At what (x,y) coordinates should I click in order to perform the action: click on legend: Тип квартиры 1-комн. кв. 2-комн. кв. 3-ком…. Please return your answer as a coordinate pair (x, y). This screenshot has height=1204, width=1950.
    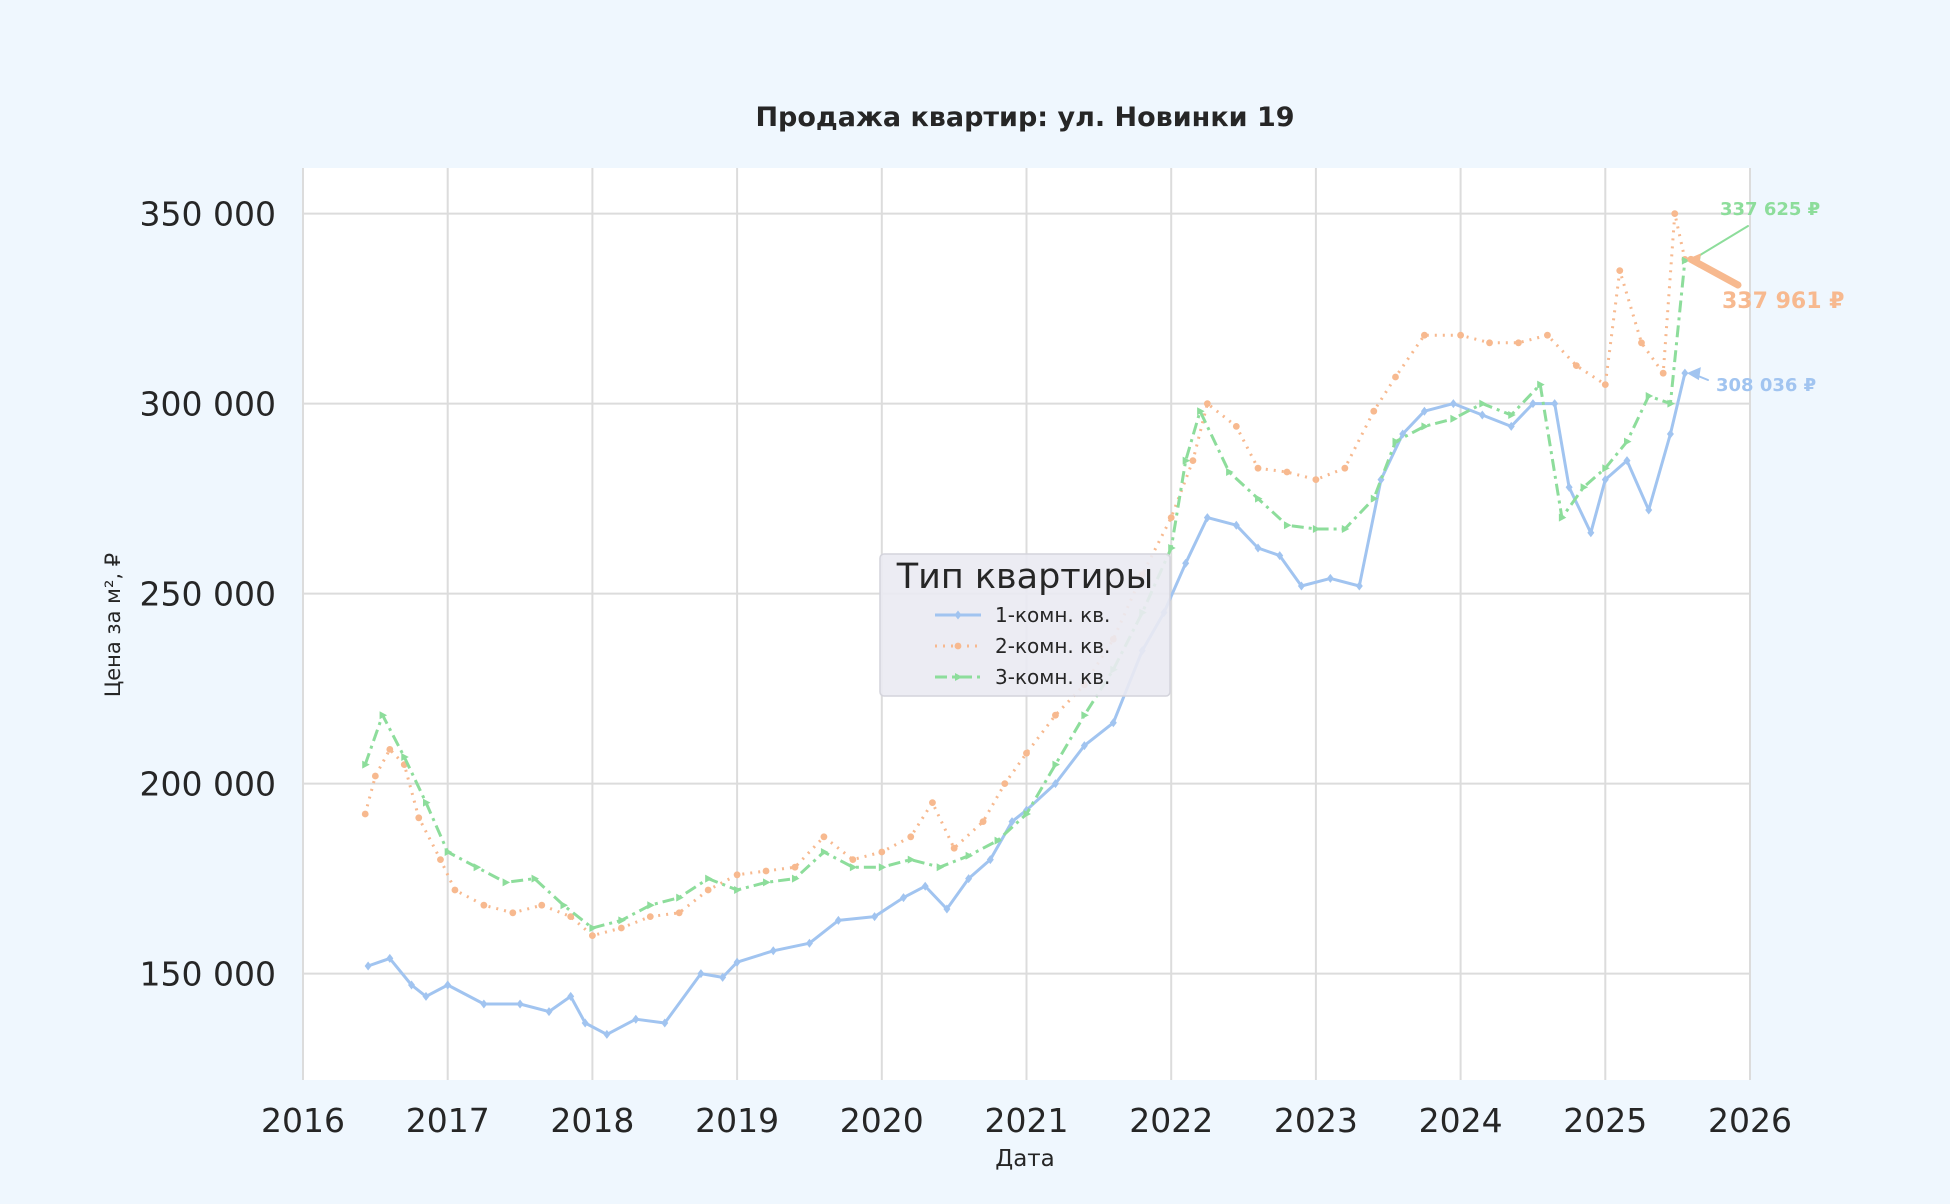
    Looking at the image, I should click on (1025, 625).